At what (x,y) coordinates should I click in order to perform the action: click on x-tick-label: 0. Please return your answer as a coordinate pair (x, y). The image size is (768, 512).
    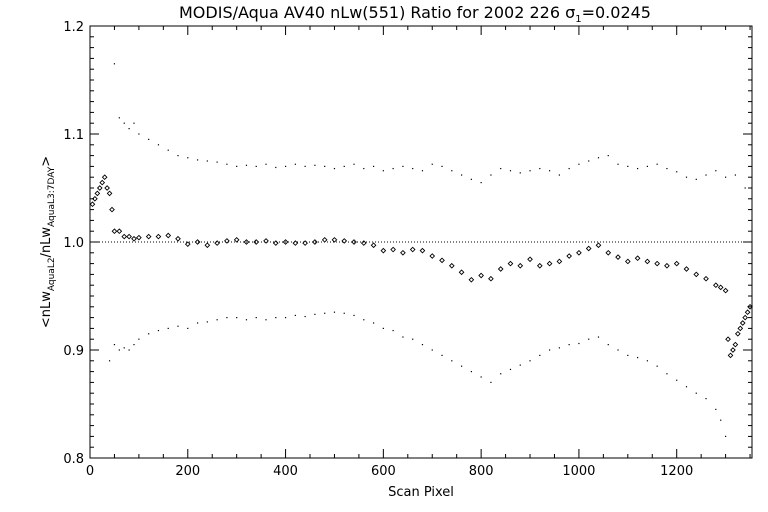
    Looking at the image, I should click on (90, 471).